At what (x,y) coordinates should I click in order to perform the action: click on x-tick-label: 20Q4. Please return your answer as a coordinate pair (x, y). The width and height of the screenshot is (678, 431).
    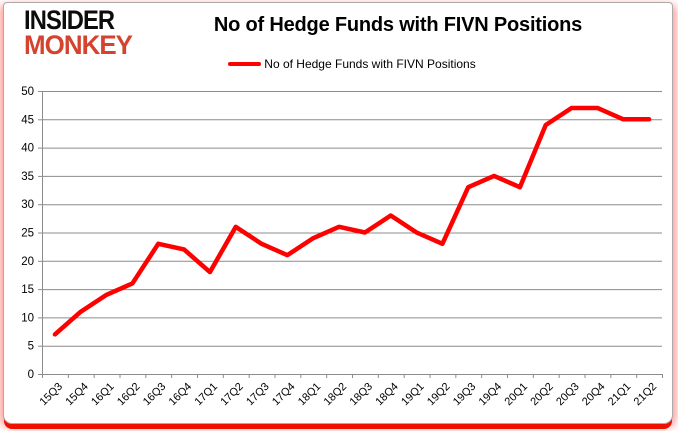
    Looking at the image, I should click on (594, 395).